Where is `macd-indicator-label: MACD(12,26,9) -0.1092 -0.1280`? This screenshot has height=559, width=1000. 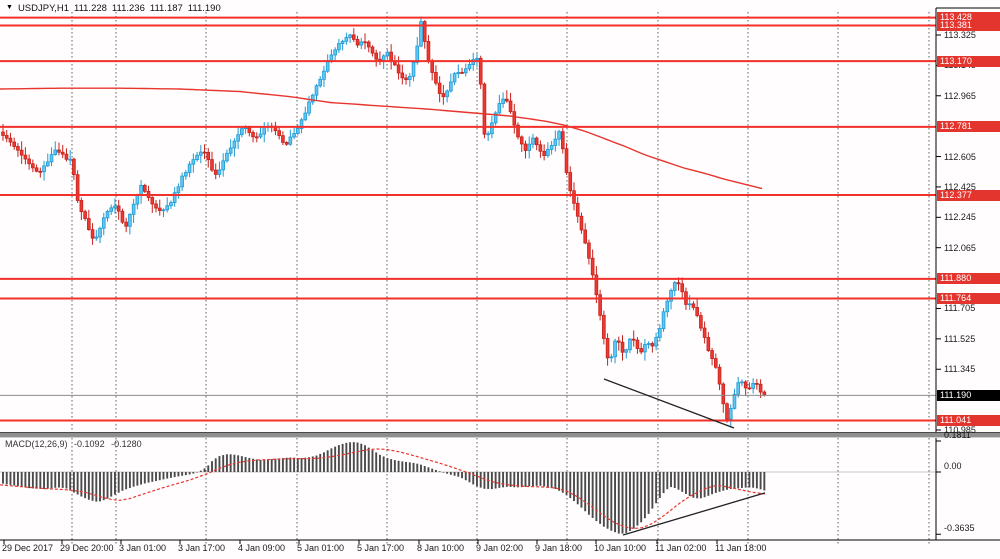 macd-indicator-label: MACD(12,26,9) -0.1092 -0.1280 is located at coordinates (75, 444).